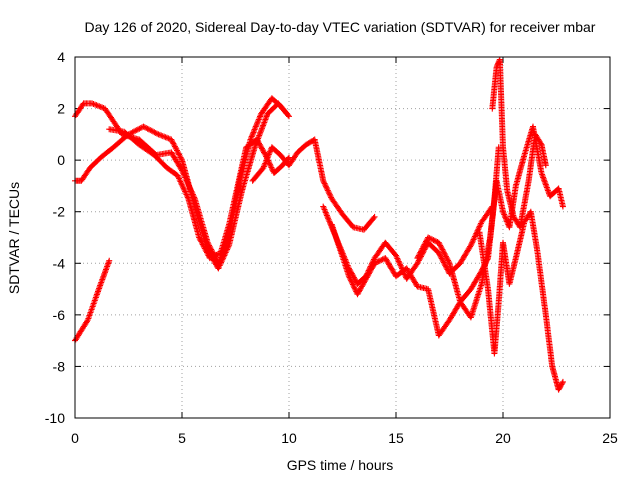  Describe the element at coordinates (59, 263) in the screenshot. I see `y-tick-label: -4` at that location.